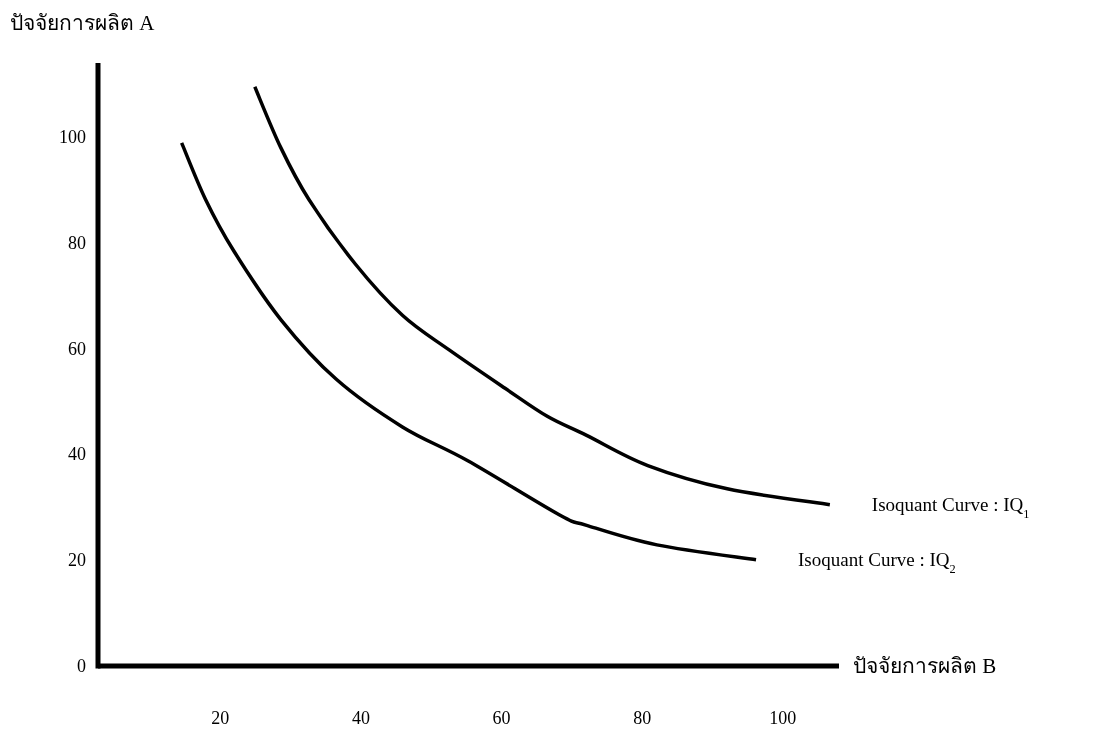  I want to click on x-tick-label: 60, so click(501, 718).